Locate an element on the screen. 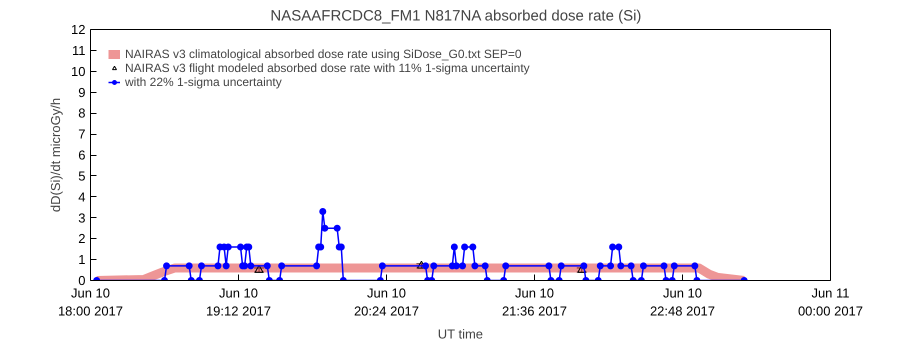  y-tick-label: 2 is located at coordinates (82, 238).